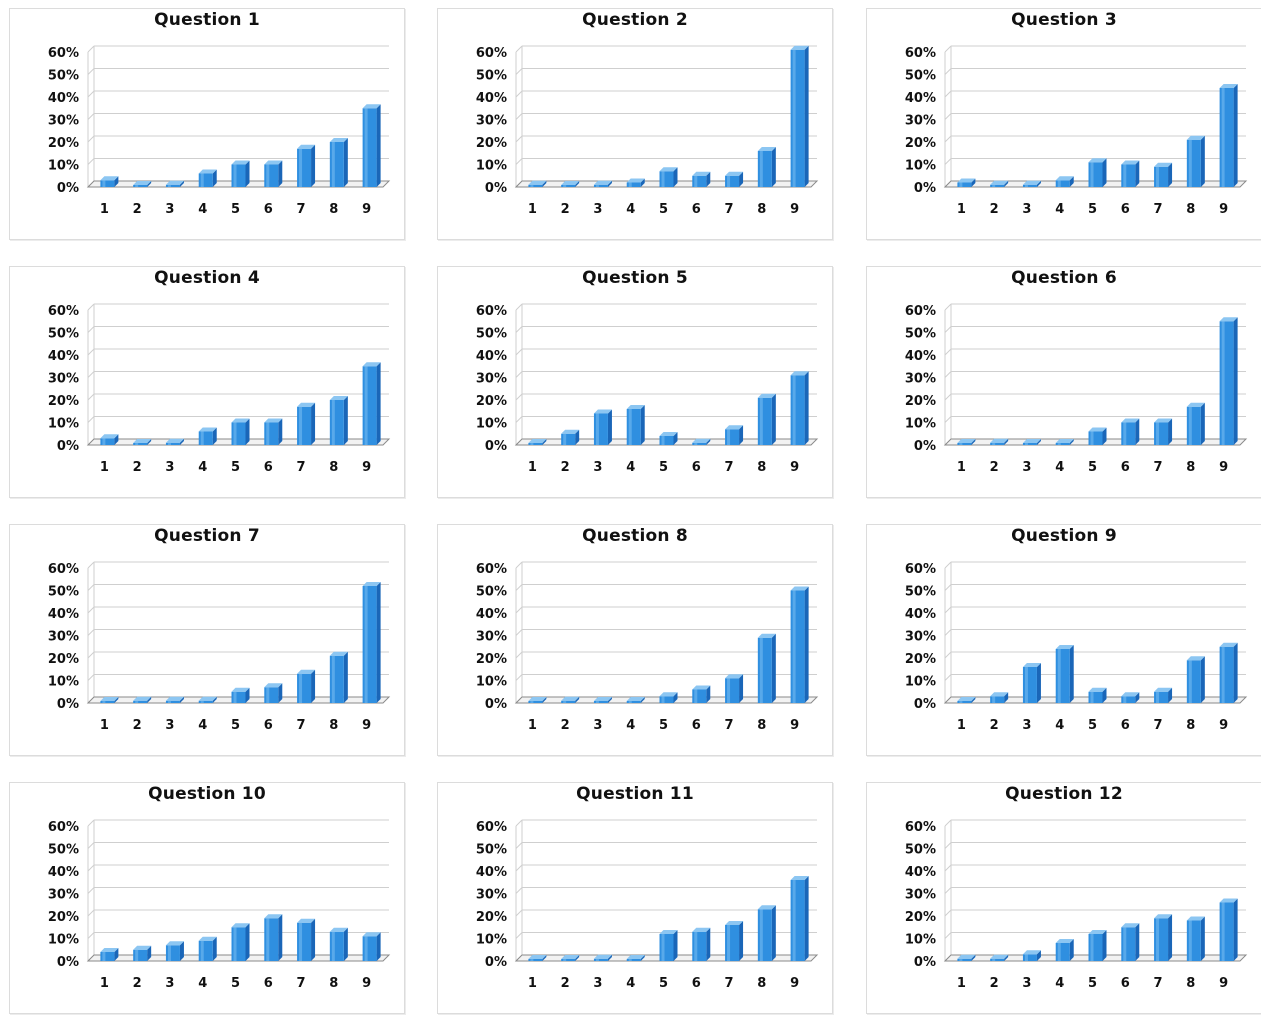 The image size is (1261, 1015). What do you see at coordinates (1064, 278) in the screenshot?
I see `chart-title: Question 6` at bounding box center [1064, 278].